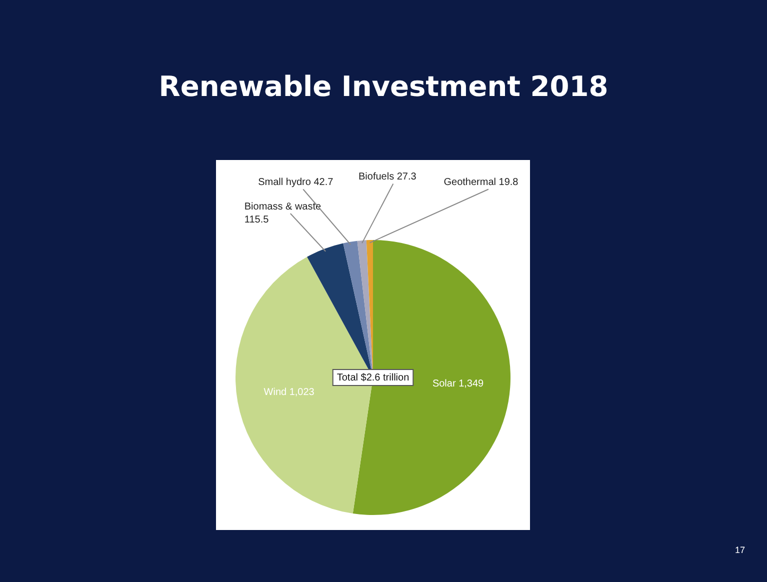 This screenshot has width=767, height=582. Describe the element at coordinates (257, 220) in the screenshot. I see `data-label: 115.5` at that location.